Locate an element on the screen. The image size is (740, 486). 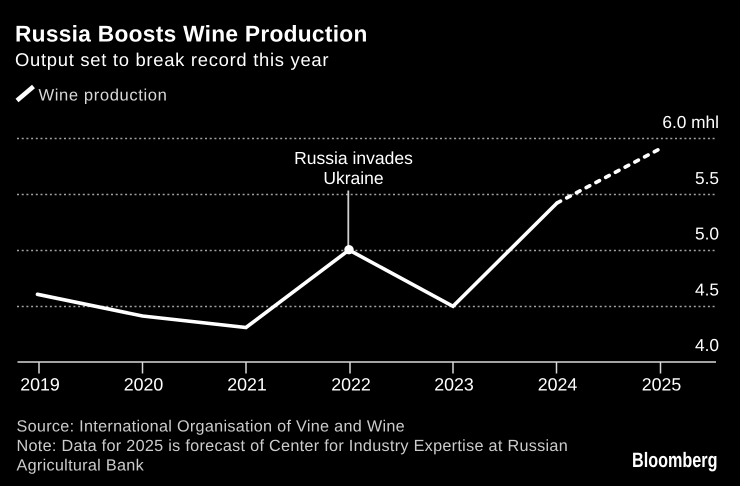
svg-text: 5.5 is located at coordinates (707, 178).